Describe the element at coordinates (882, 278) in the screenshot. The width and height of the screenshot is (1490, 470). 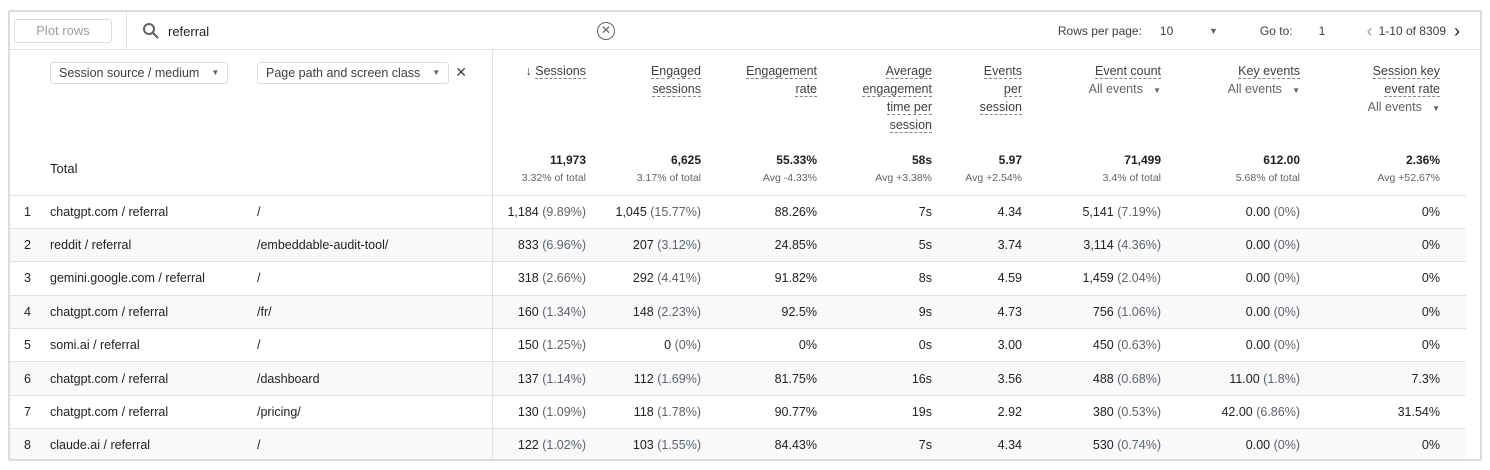
I see `metric-cell: 8s` at that location.